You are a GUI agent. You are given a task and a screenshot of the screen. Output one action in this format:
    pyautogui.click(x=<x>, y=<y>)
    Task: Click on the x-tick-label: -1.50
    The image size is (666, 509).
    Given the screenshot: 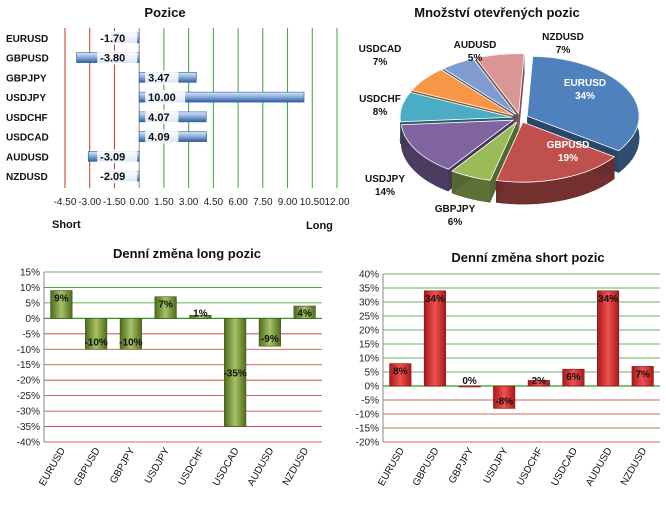 What is the action you would take?
    pyautogui.click(x=114, y=202)
    